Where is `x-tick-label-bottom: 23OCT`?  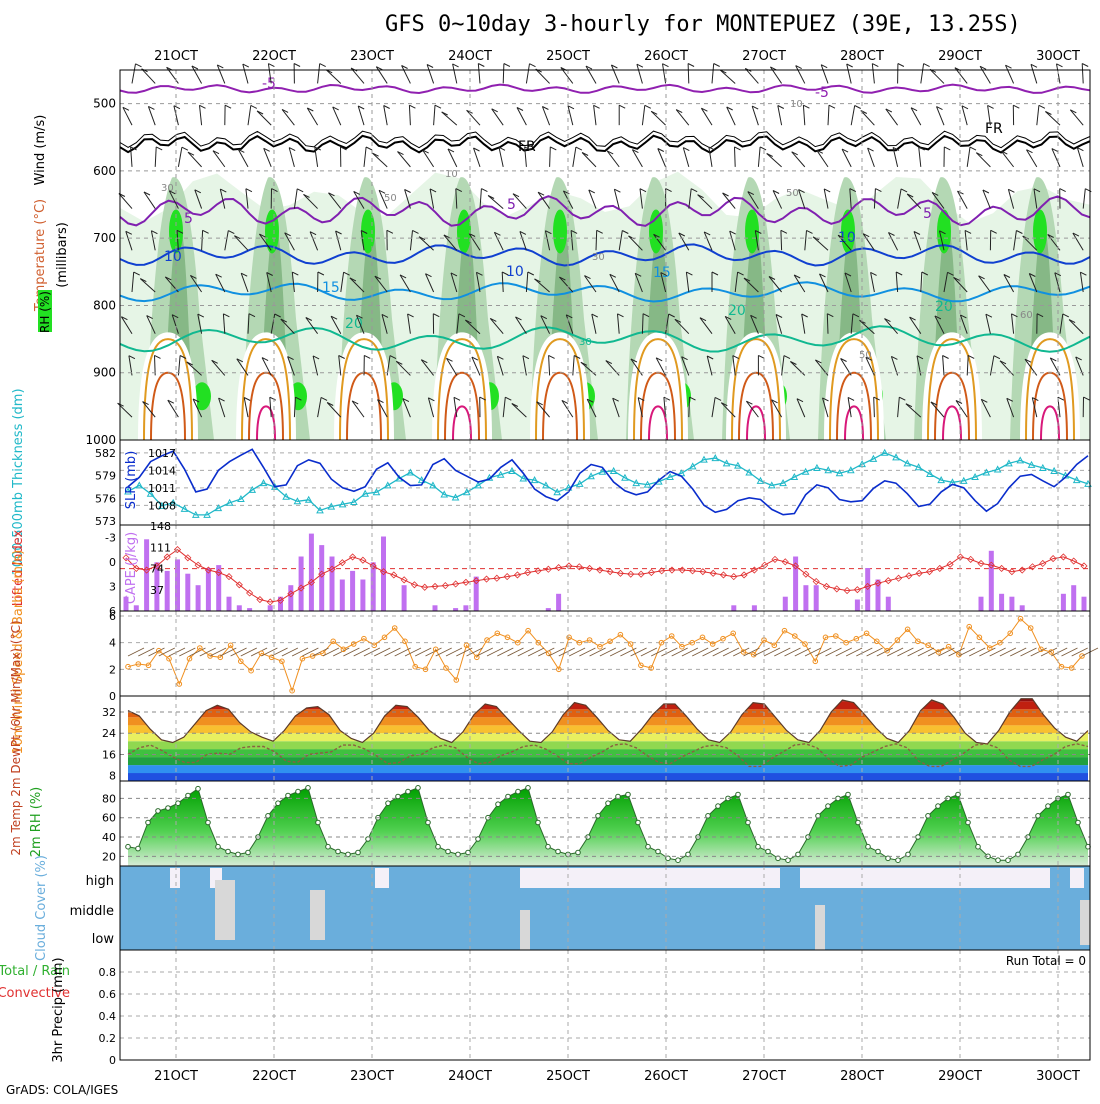 x-tick-label-bottom: 23OCT is located at coordinates (372, 1076).